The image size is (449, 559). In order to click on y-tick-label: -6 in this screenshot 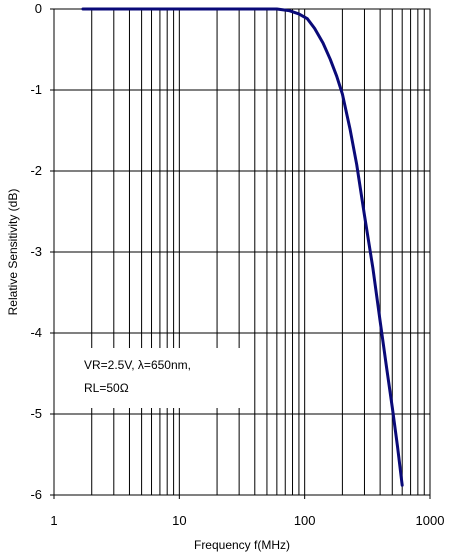, I will do `click(36, 494)`.